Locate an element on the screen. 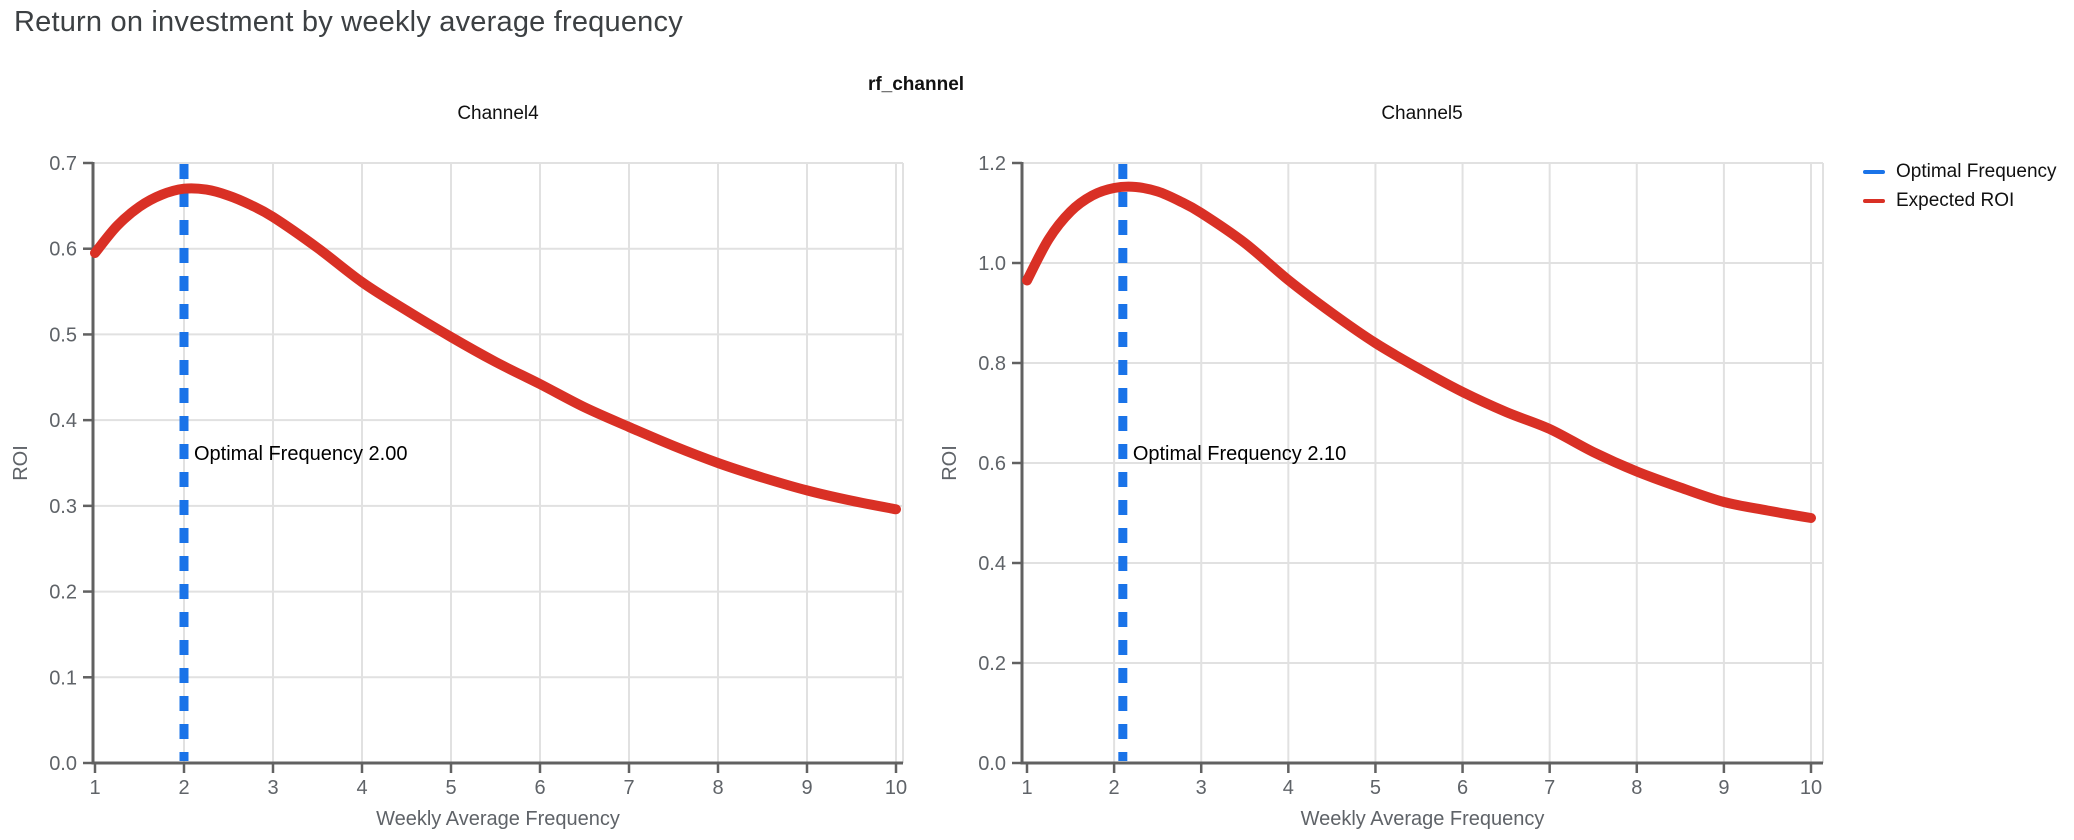  chart-suptitle: rf_channel is located at coordinates (916, 84).